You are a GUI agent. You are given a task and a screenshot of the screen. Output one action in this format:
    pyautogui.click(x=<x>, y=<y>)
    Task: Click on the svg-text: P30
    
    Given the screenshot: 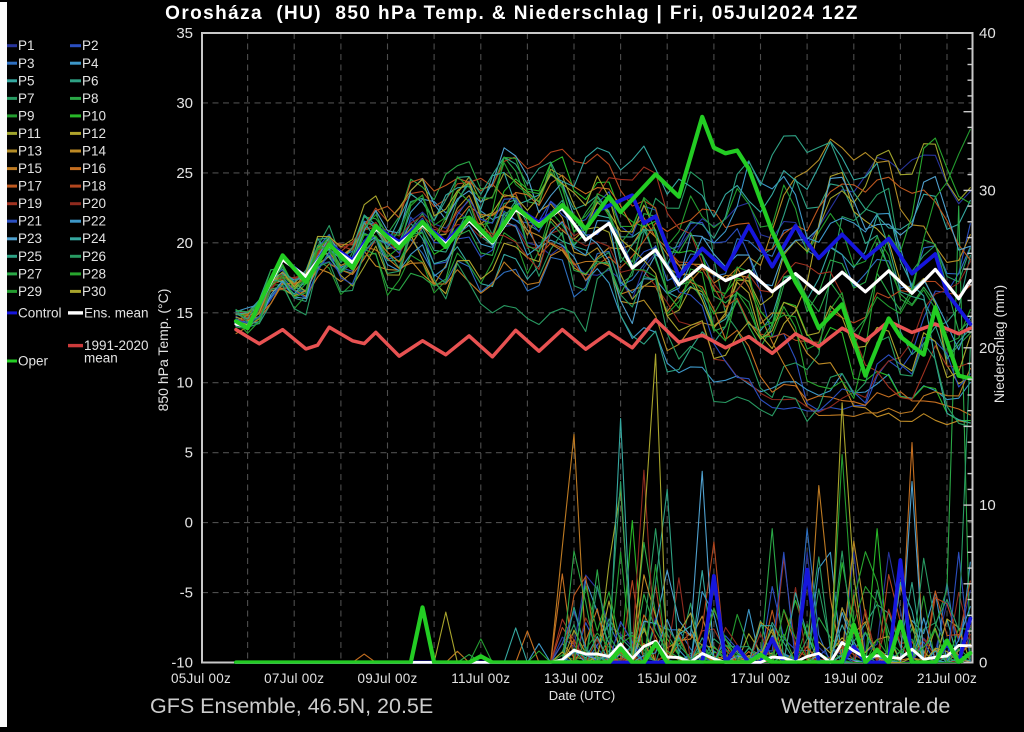 What is the action you would take?
    pyautogui.click(x=94, y=291)
    